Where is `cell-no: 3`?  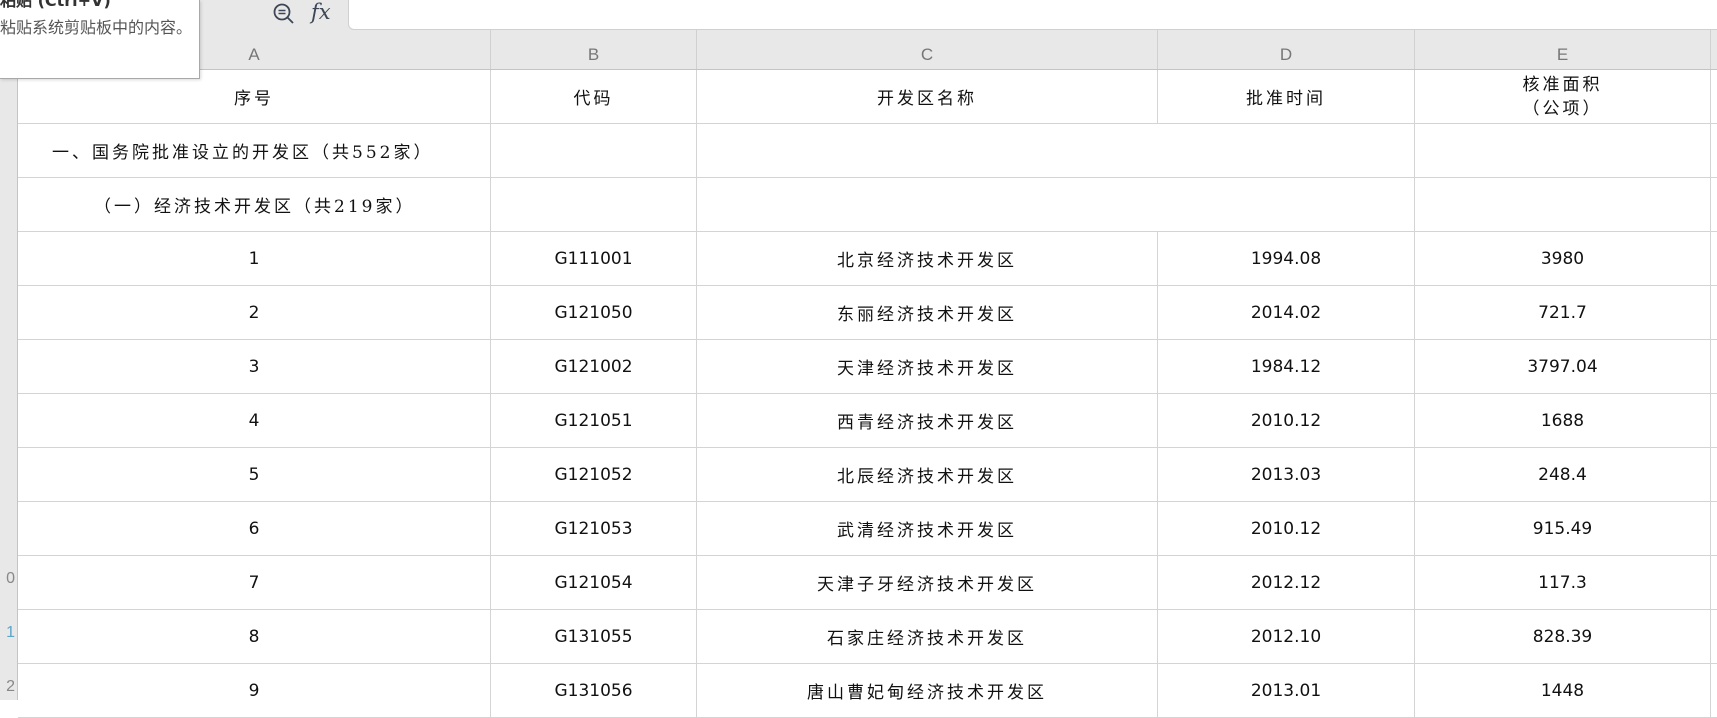
cell-no: 3 is located at coordinates (254, 366).